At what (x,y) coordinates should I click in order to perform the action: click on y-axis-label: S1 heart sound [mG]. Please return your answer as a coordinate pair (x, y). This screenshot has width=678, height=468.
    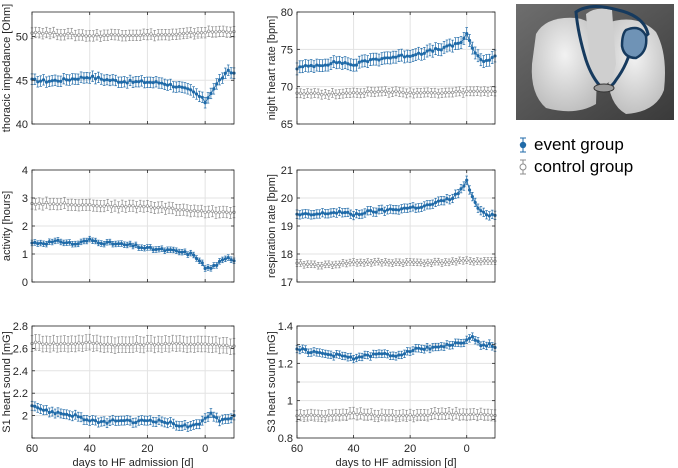
    Looking at the image, I should click on (7, 382).